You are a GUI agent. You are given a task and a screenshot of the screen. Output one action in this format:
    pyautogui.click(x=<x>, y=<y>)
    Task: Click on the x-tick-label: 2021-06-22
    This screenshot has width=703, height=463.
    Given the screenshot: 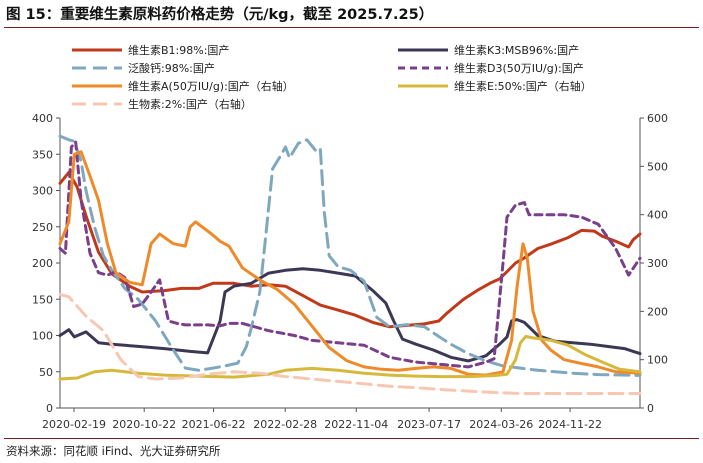 What is the action you would take?
    pyautogui.click(x=214, y=424)
    